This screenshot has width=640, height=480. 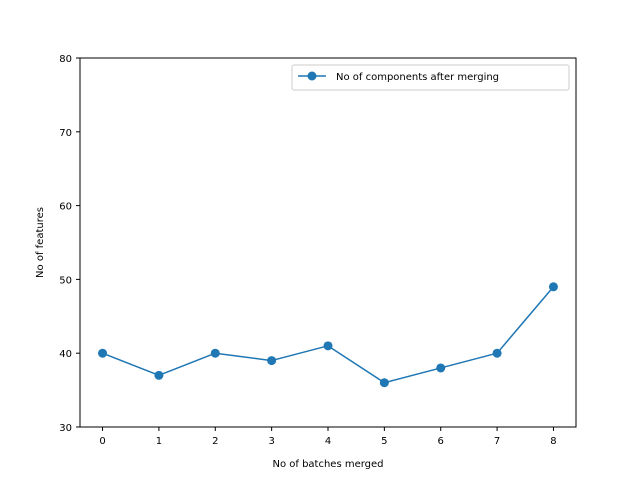 I want to click on legend-box, so click(x=430, y=77).